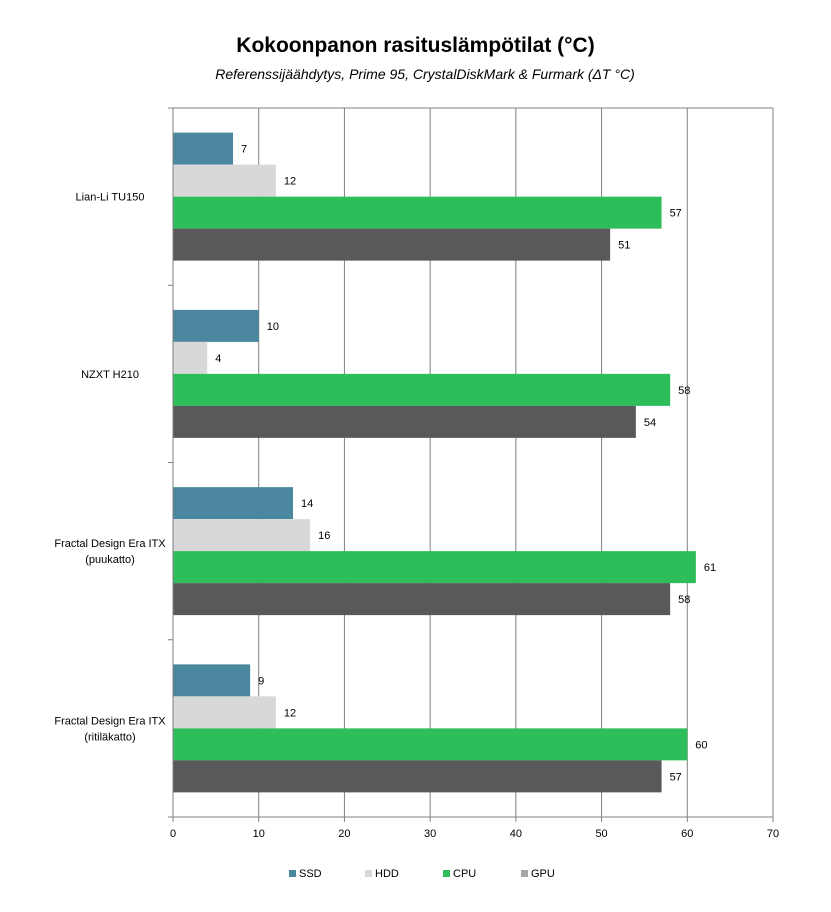 The height and width of the screenshot is (912, 831). Describe the element at coordinates (773, 834) in the screenshot. I see `x-tick-label: 70` at that location.